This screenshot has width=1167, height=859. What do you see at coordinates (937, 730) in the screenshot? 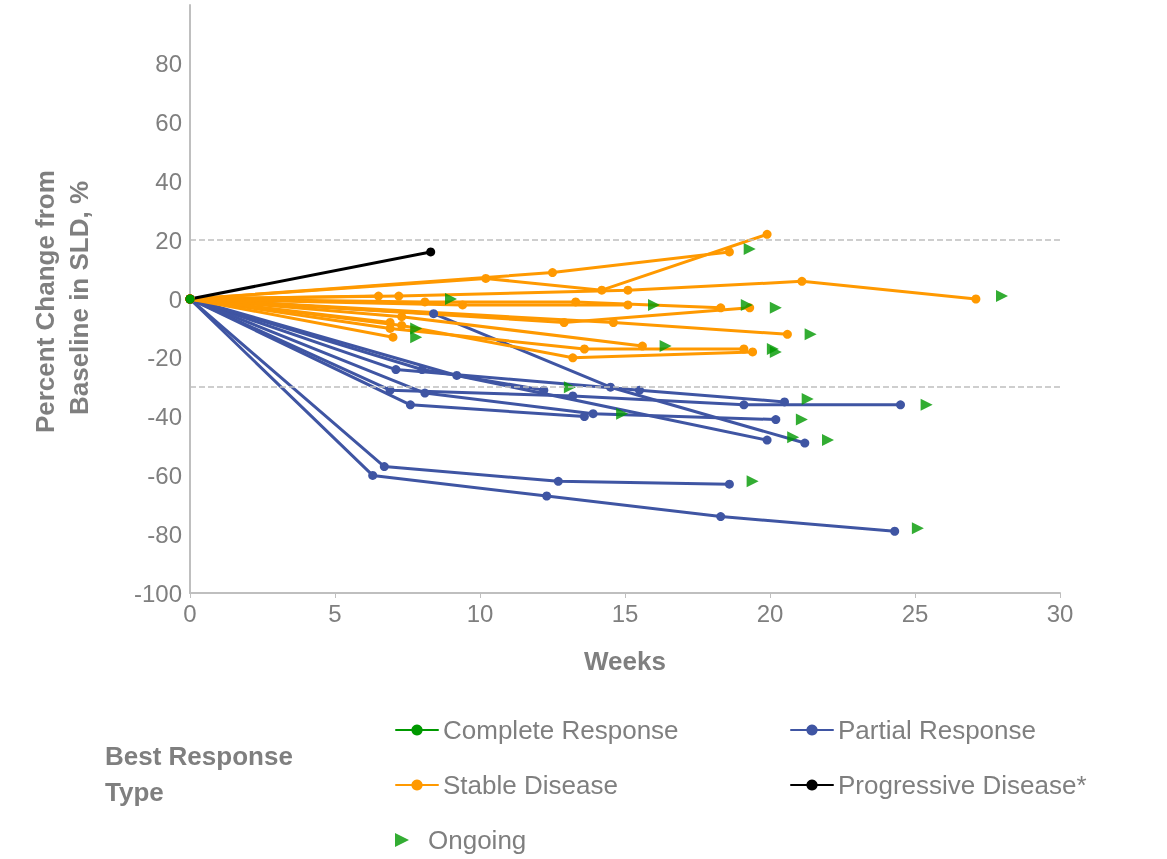
I see `legend-label: Partial Response` at bounding box center [937, 730].